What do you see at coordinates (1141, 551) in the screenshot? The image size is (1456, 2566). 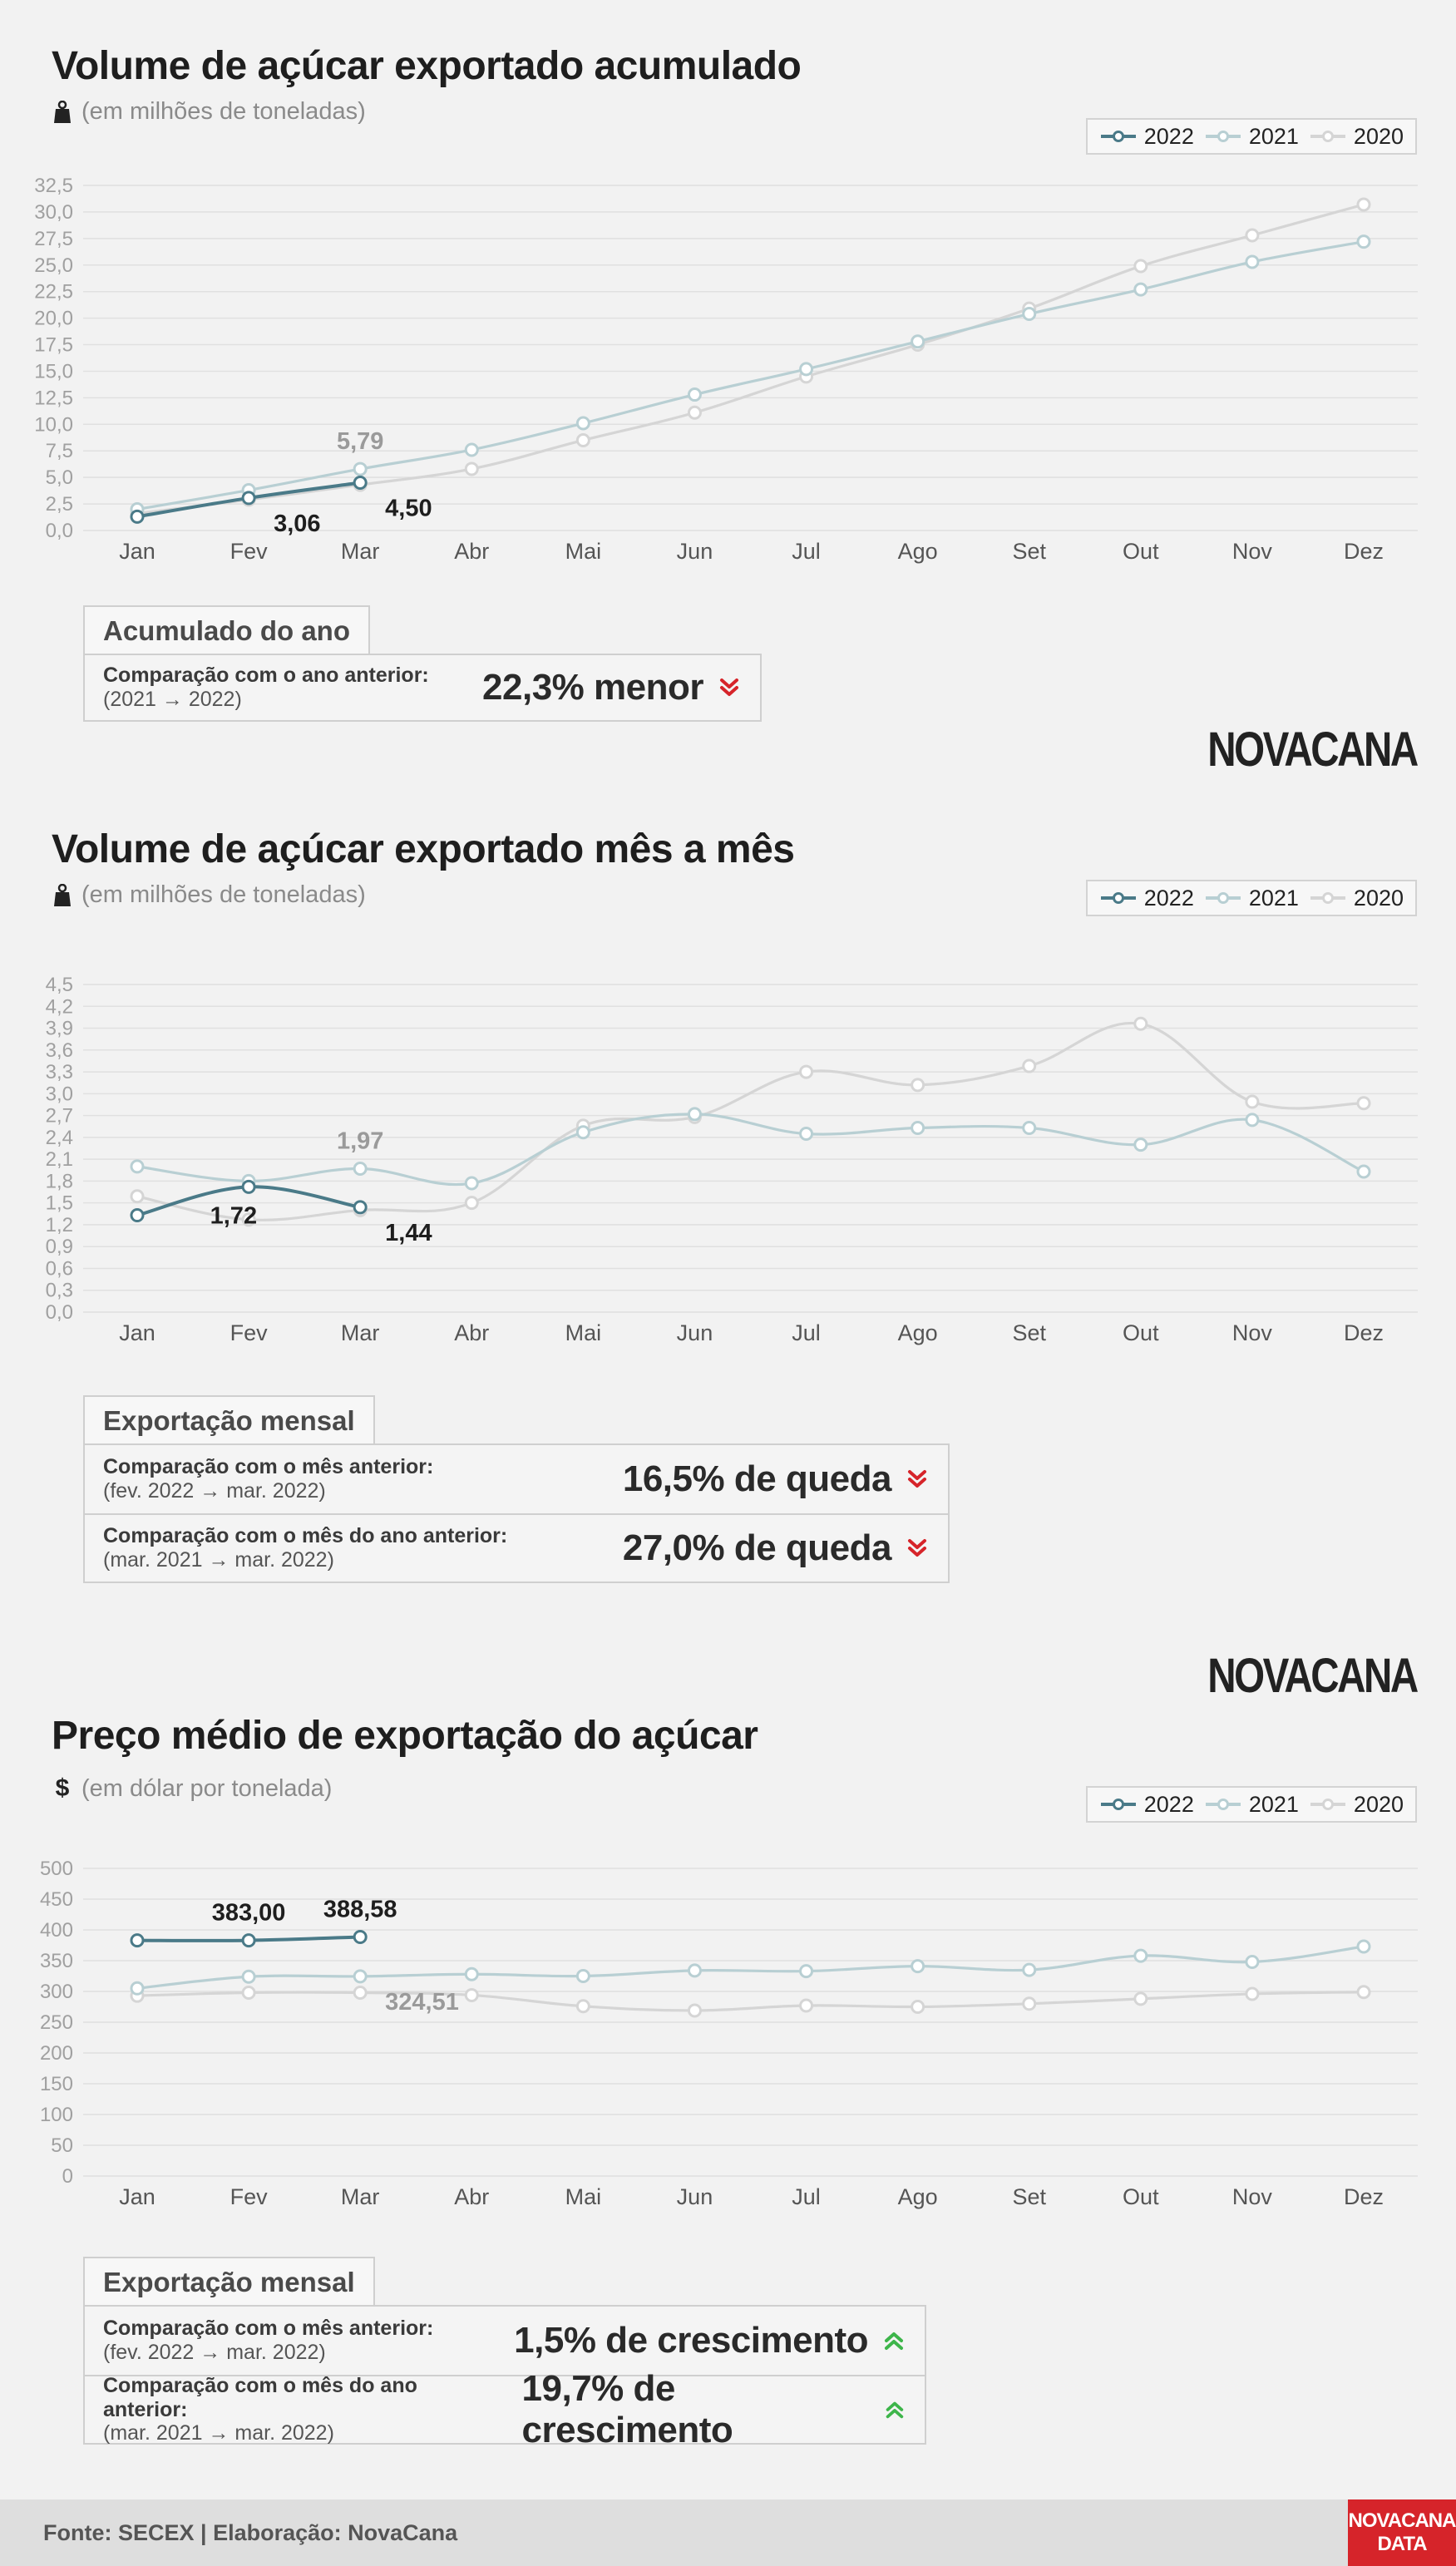 I see `x-tick-label: Out` at bounding box center [1141, 551].